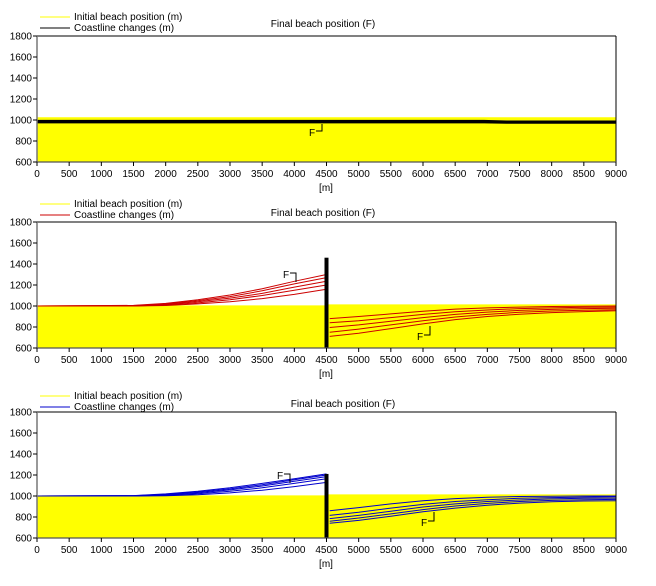 This screenshot has height=586, width=656. What do you see at coordinates (326, 139) in the screenshot?
I see `beach-fill-area` at bounding box center [326, 139].